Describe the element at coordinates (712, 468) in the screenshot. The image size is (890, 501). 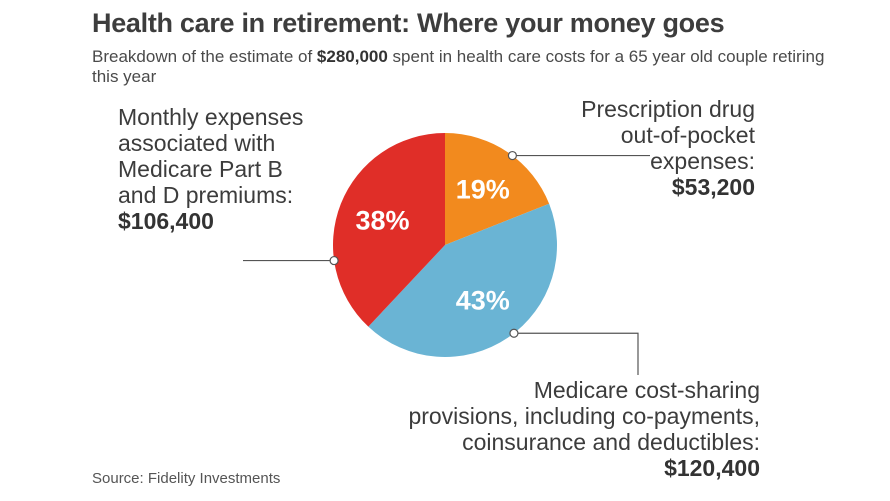
I see `cost-sharing-amount: $120,400` at that location.